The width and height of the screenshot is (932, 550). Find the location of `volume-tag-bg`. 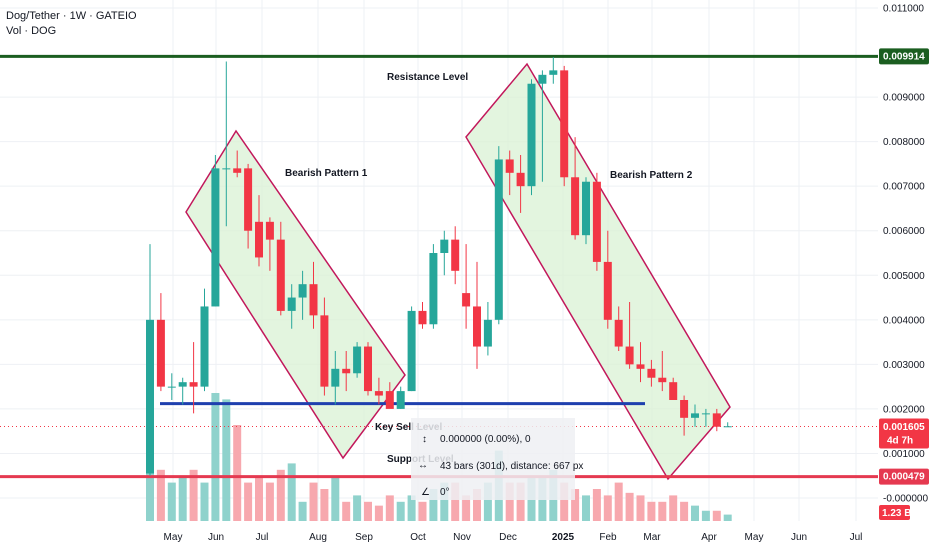

volume-tag-bg is located at coordinates (894, 512).